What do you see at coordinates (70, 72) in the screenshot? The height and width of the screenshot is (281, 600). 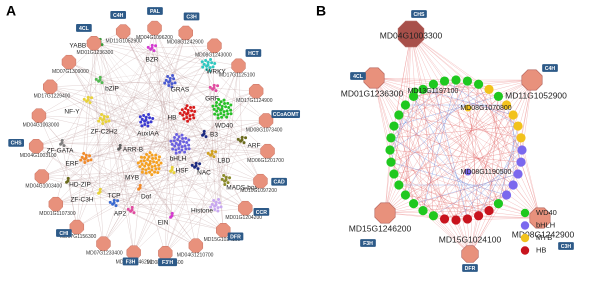 I see `gene-label: MD07G1309000` at bounding box center [70, 72].